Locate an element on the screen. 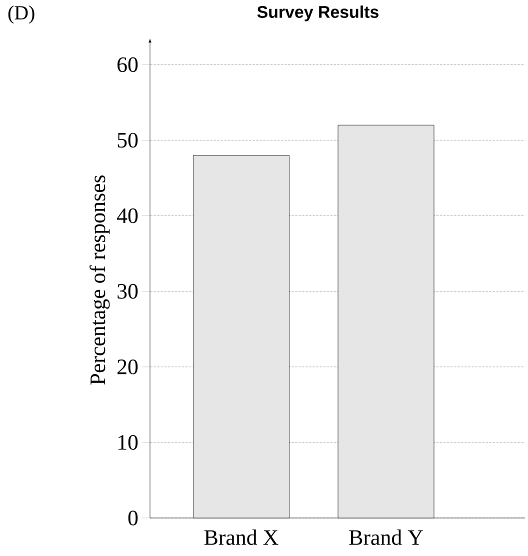  x-tick-label: Brand Y is located at coordinates (386, 537).